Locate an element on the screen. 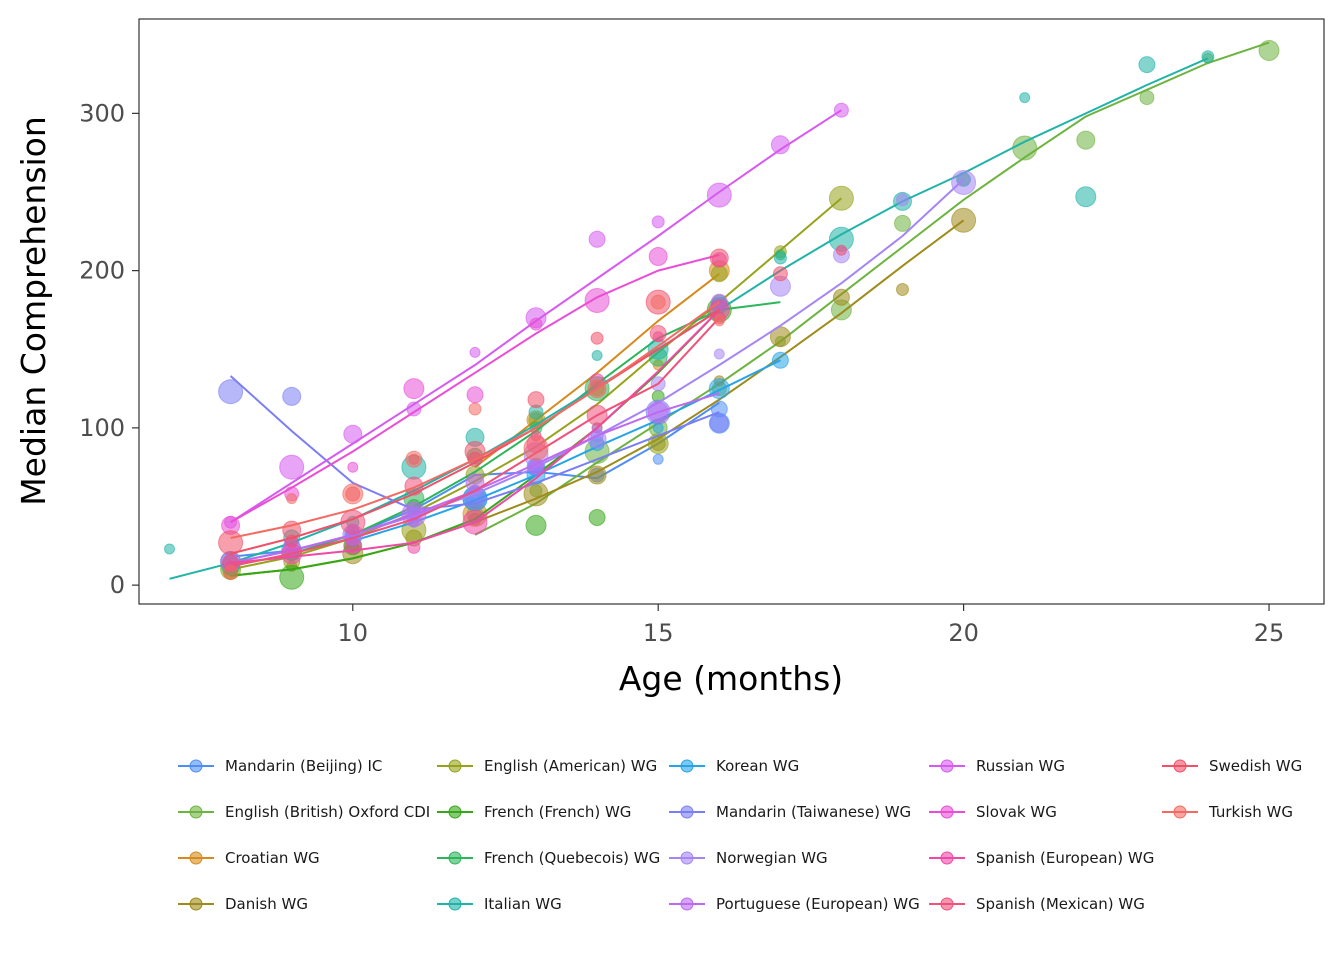 This screenshot has width=1344, height=960. y-tick-label: 100 is located at coordinates (102, 428).